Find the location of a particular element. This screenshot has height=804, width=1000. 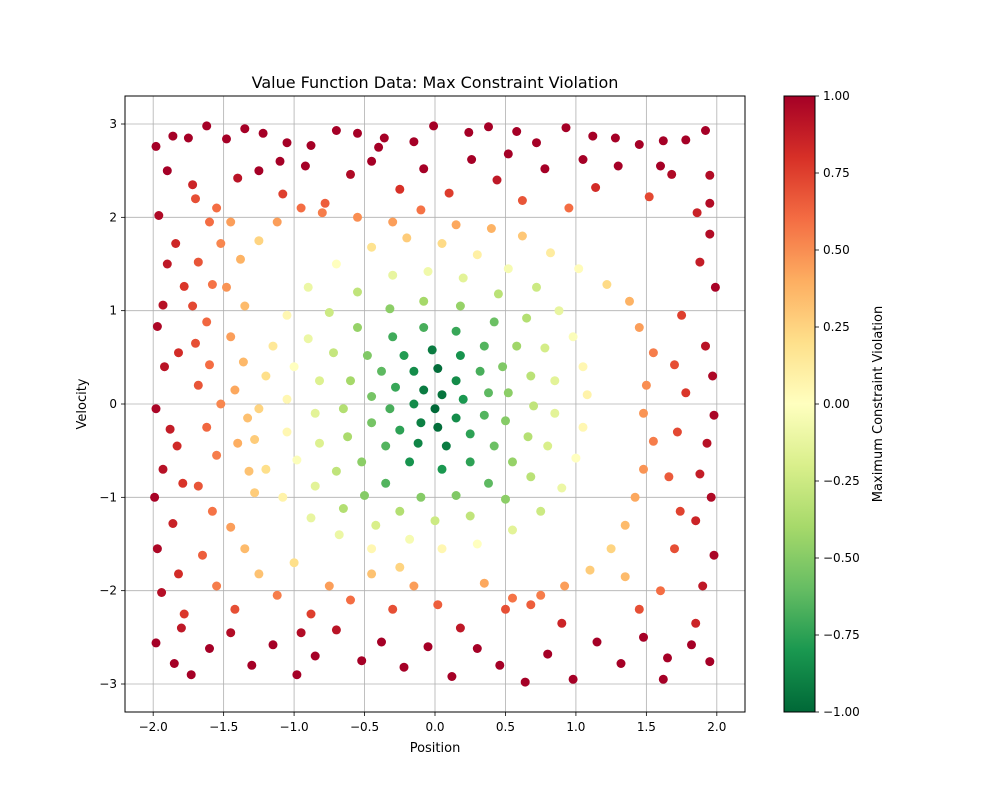

y-tick-label: −2 is located at coordinates (108, 591).